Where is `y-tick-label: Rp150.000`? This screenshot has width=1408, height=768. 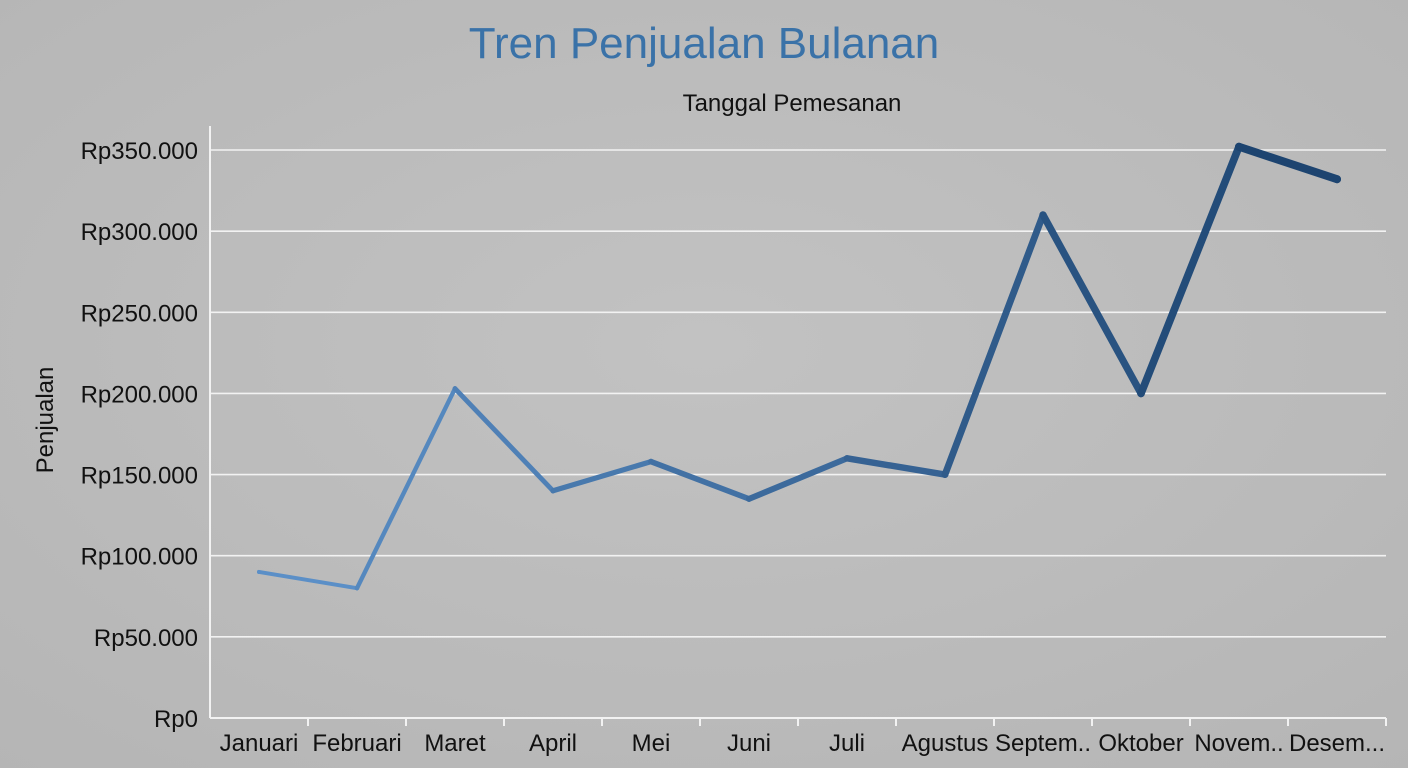 y-tick-label: Rp150.000 is located at coordinates (139, 476).